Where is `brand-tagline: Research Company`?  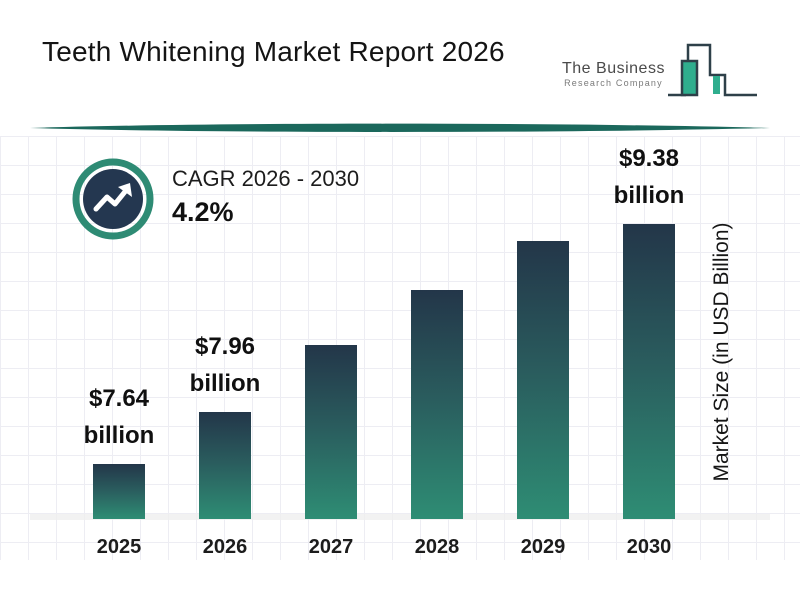 brand-tagline: Research Company is located at coordinates (613, 83).